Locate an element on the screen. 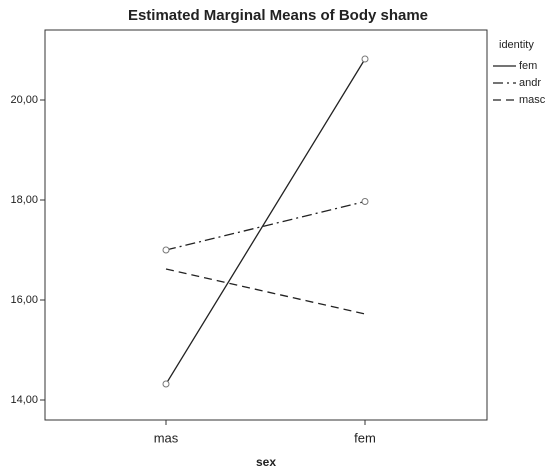 This screenshot has height=474, width=554. x-tick-label: fem is located at coordinates (365, 437).